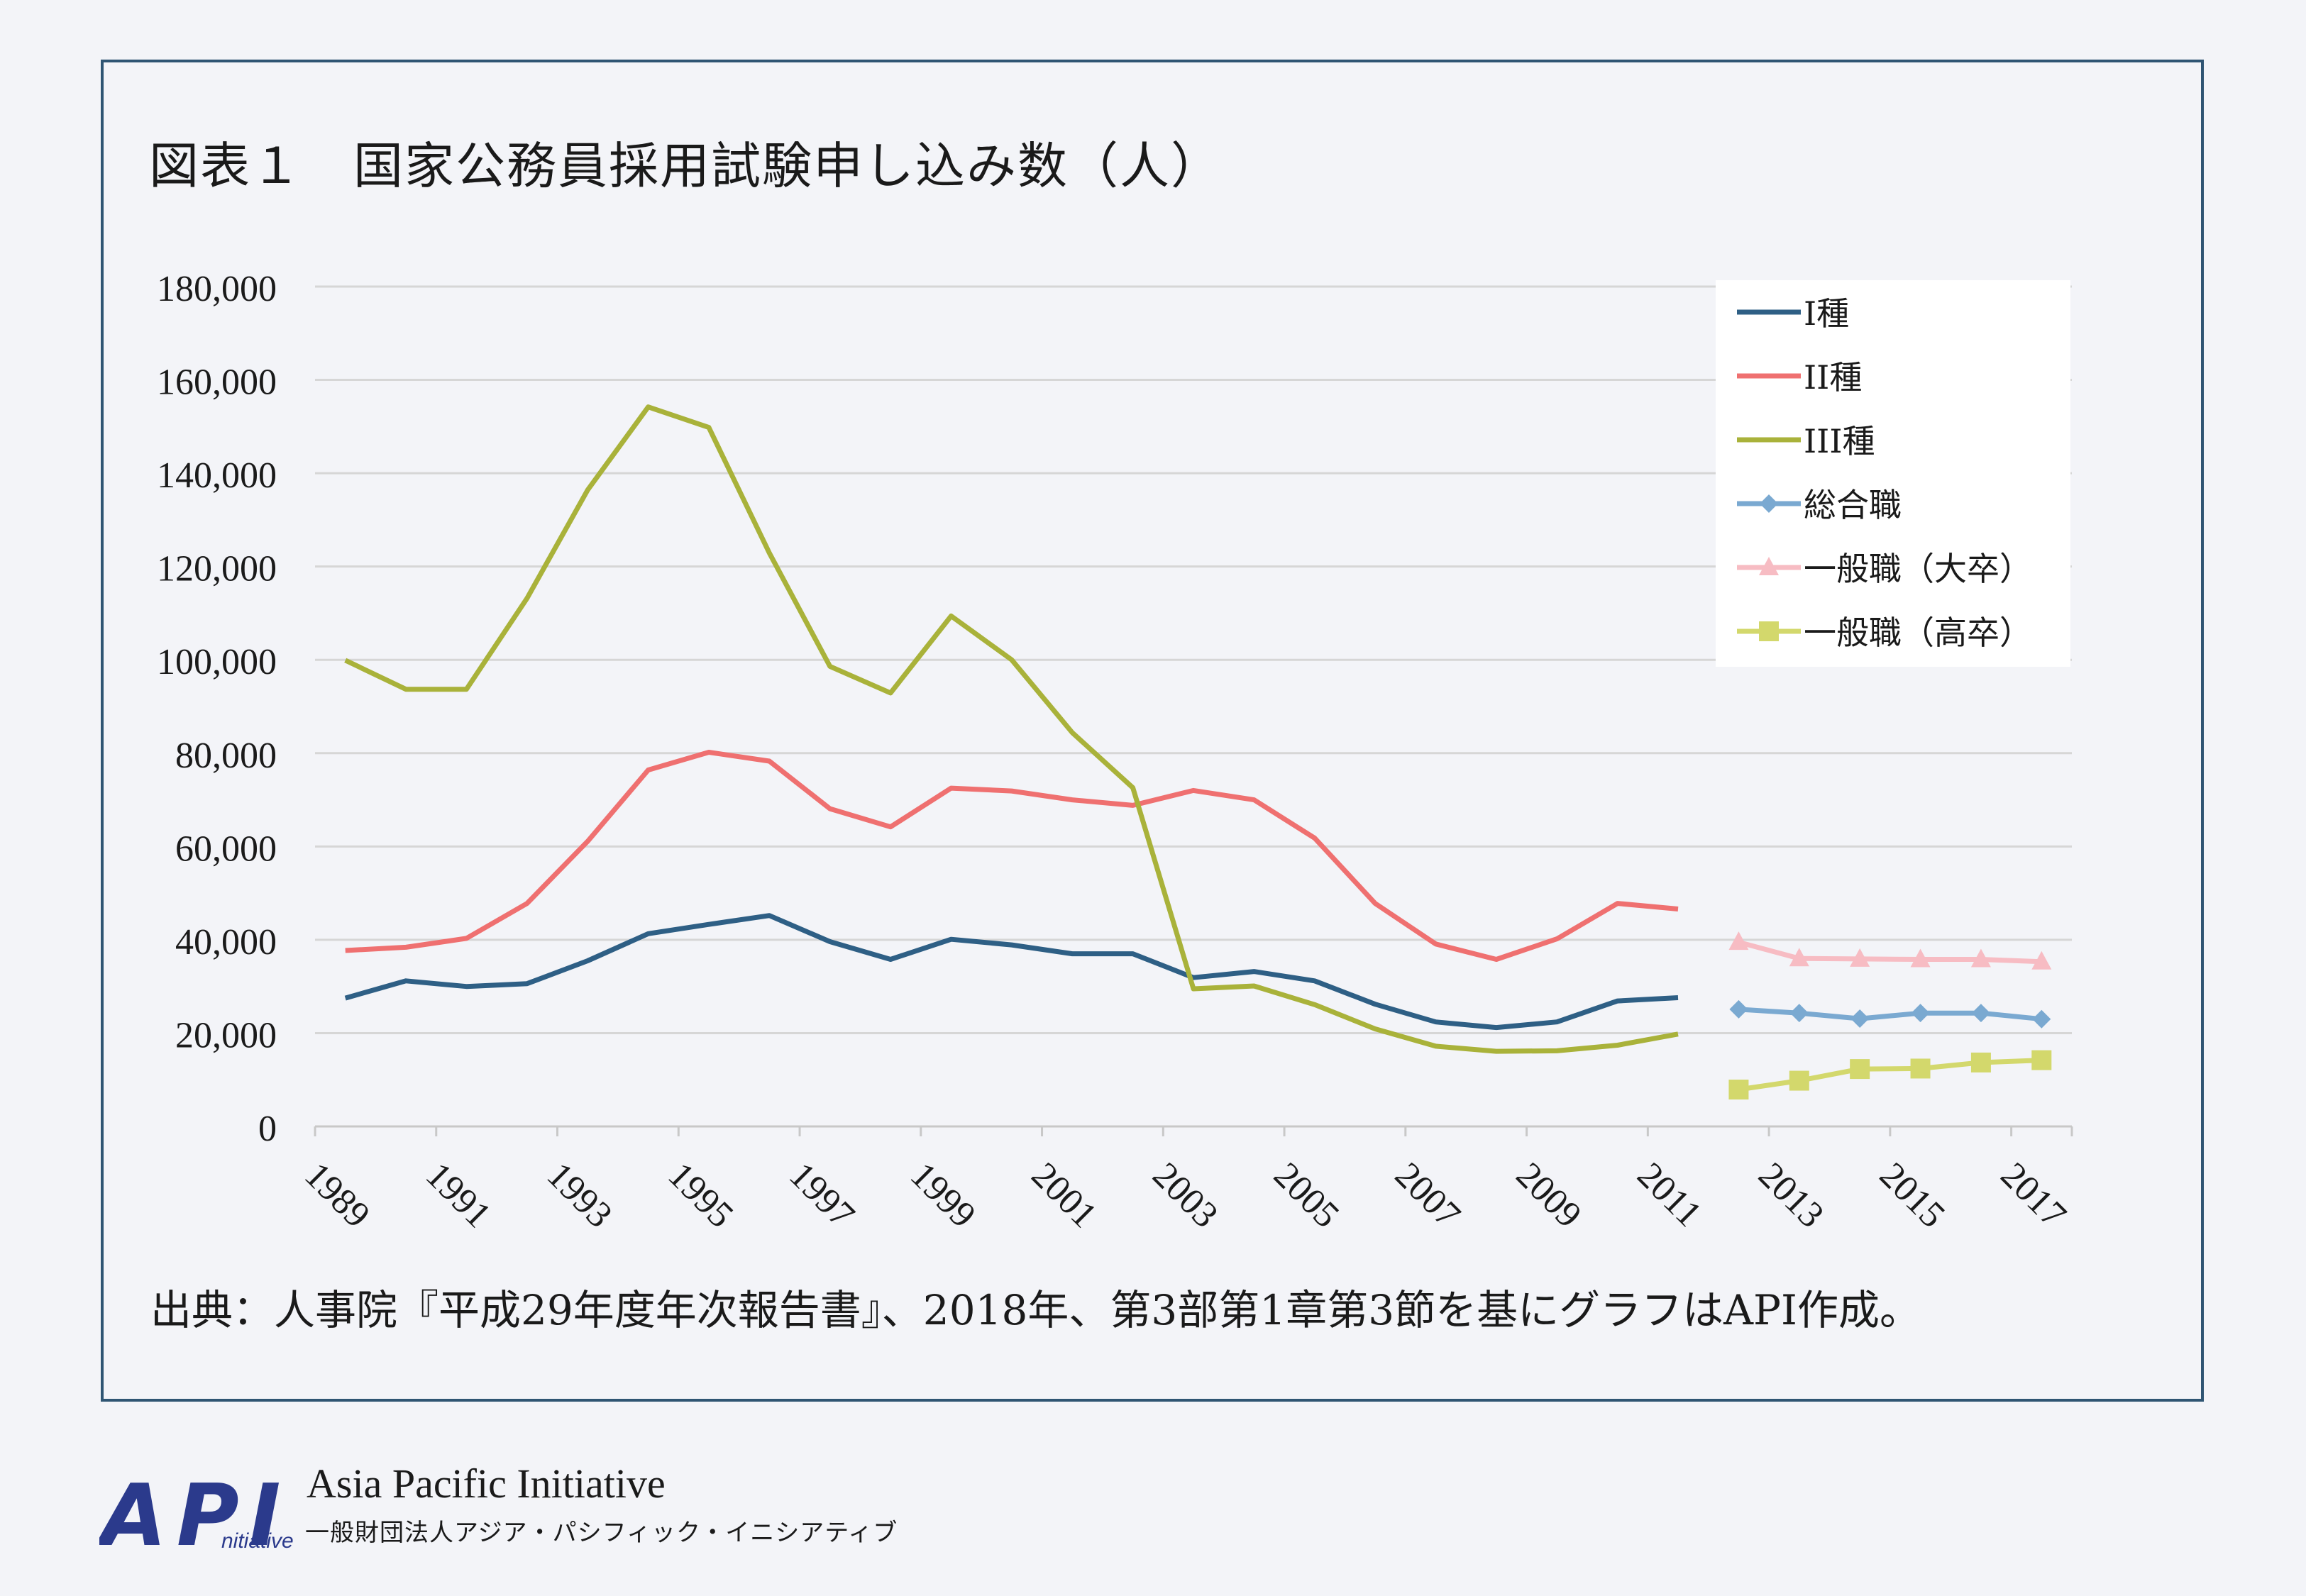 The image size is (2306, 1596). I want to click on chart-title: 図表１ 国家公務員採用試験申し込み数（人）, so click(686, 166).